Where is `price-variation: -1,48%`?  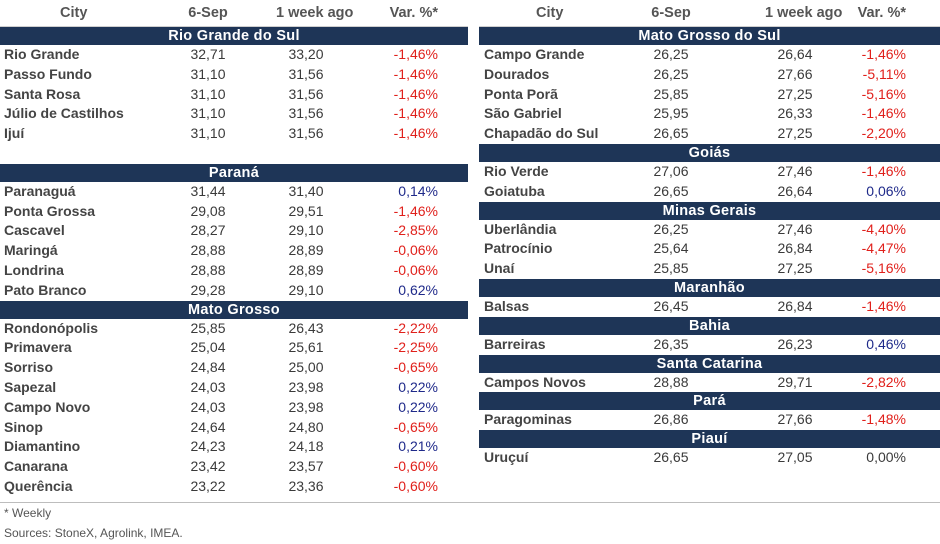 price-variation: -1,48% is located at coordinates (883, 419).